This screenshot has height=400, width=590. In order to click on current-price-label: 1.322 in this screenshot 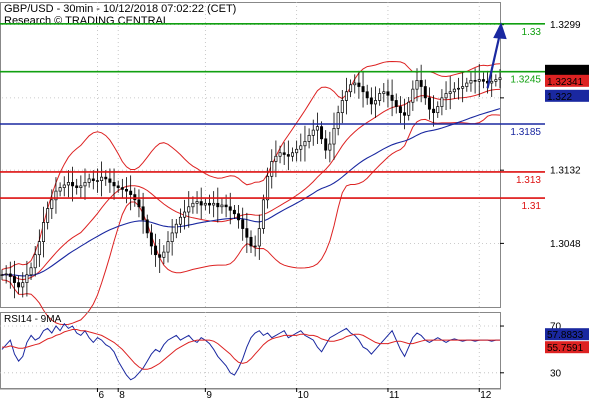, I will do `click(559, 97)`.